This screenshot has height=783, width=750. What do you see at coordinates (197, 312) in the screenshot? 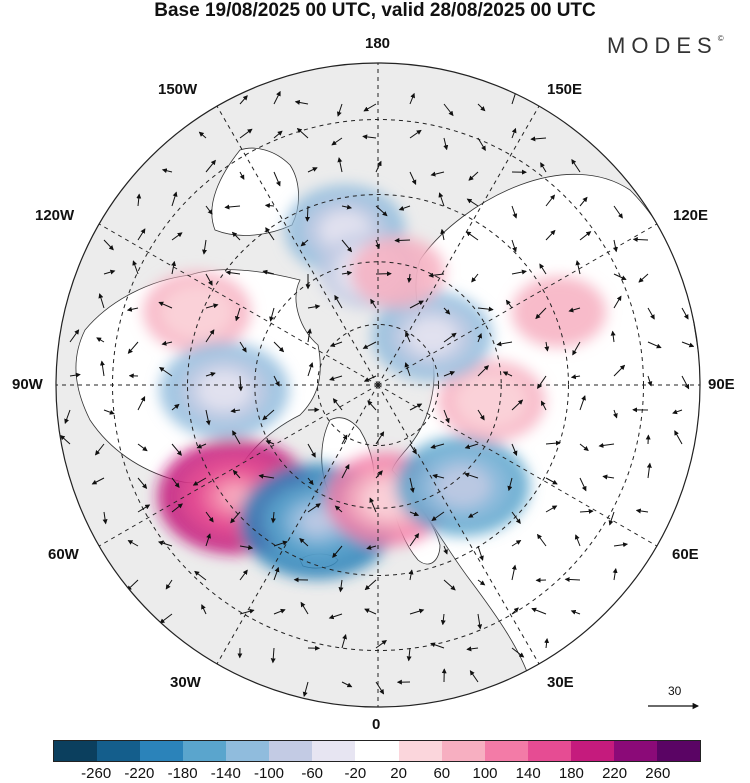
I see `anomaly-high-north-america-west-core` at bounding box center [197, 312].